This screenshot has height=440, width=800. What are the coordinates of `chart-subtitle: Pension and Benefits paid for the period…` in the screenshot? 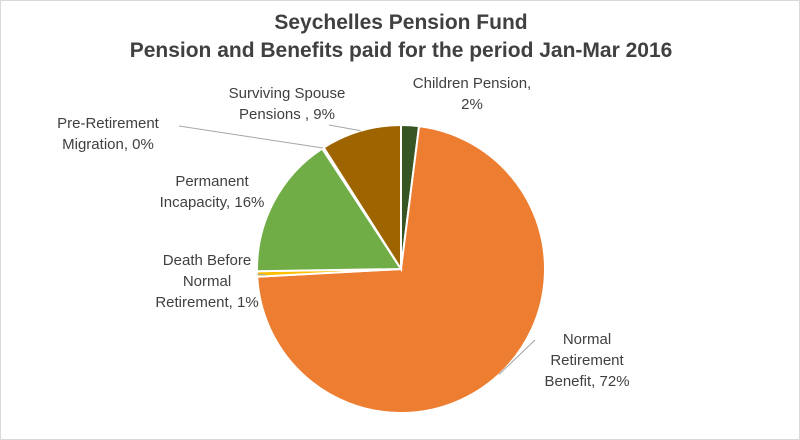 It's located at (401, 50).